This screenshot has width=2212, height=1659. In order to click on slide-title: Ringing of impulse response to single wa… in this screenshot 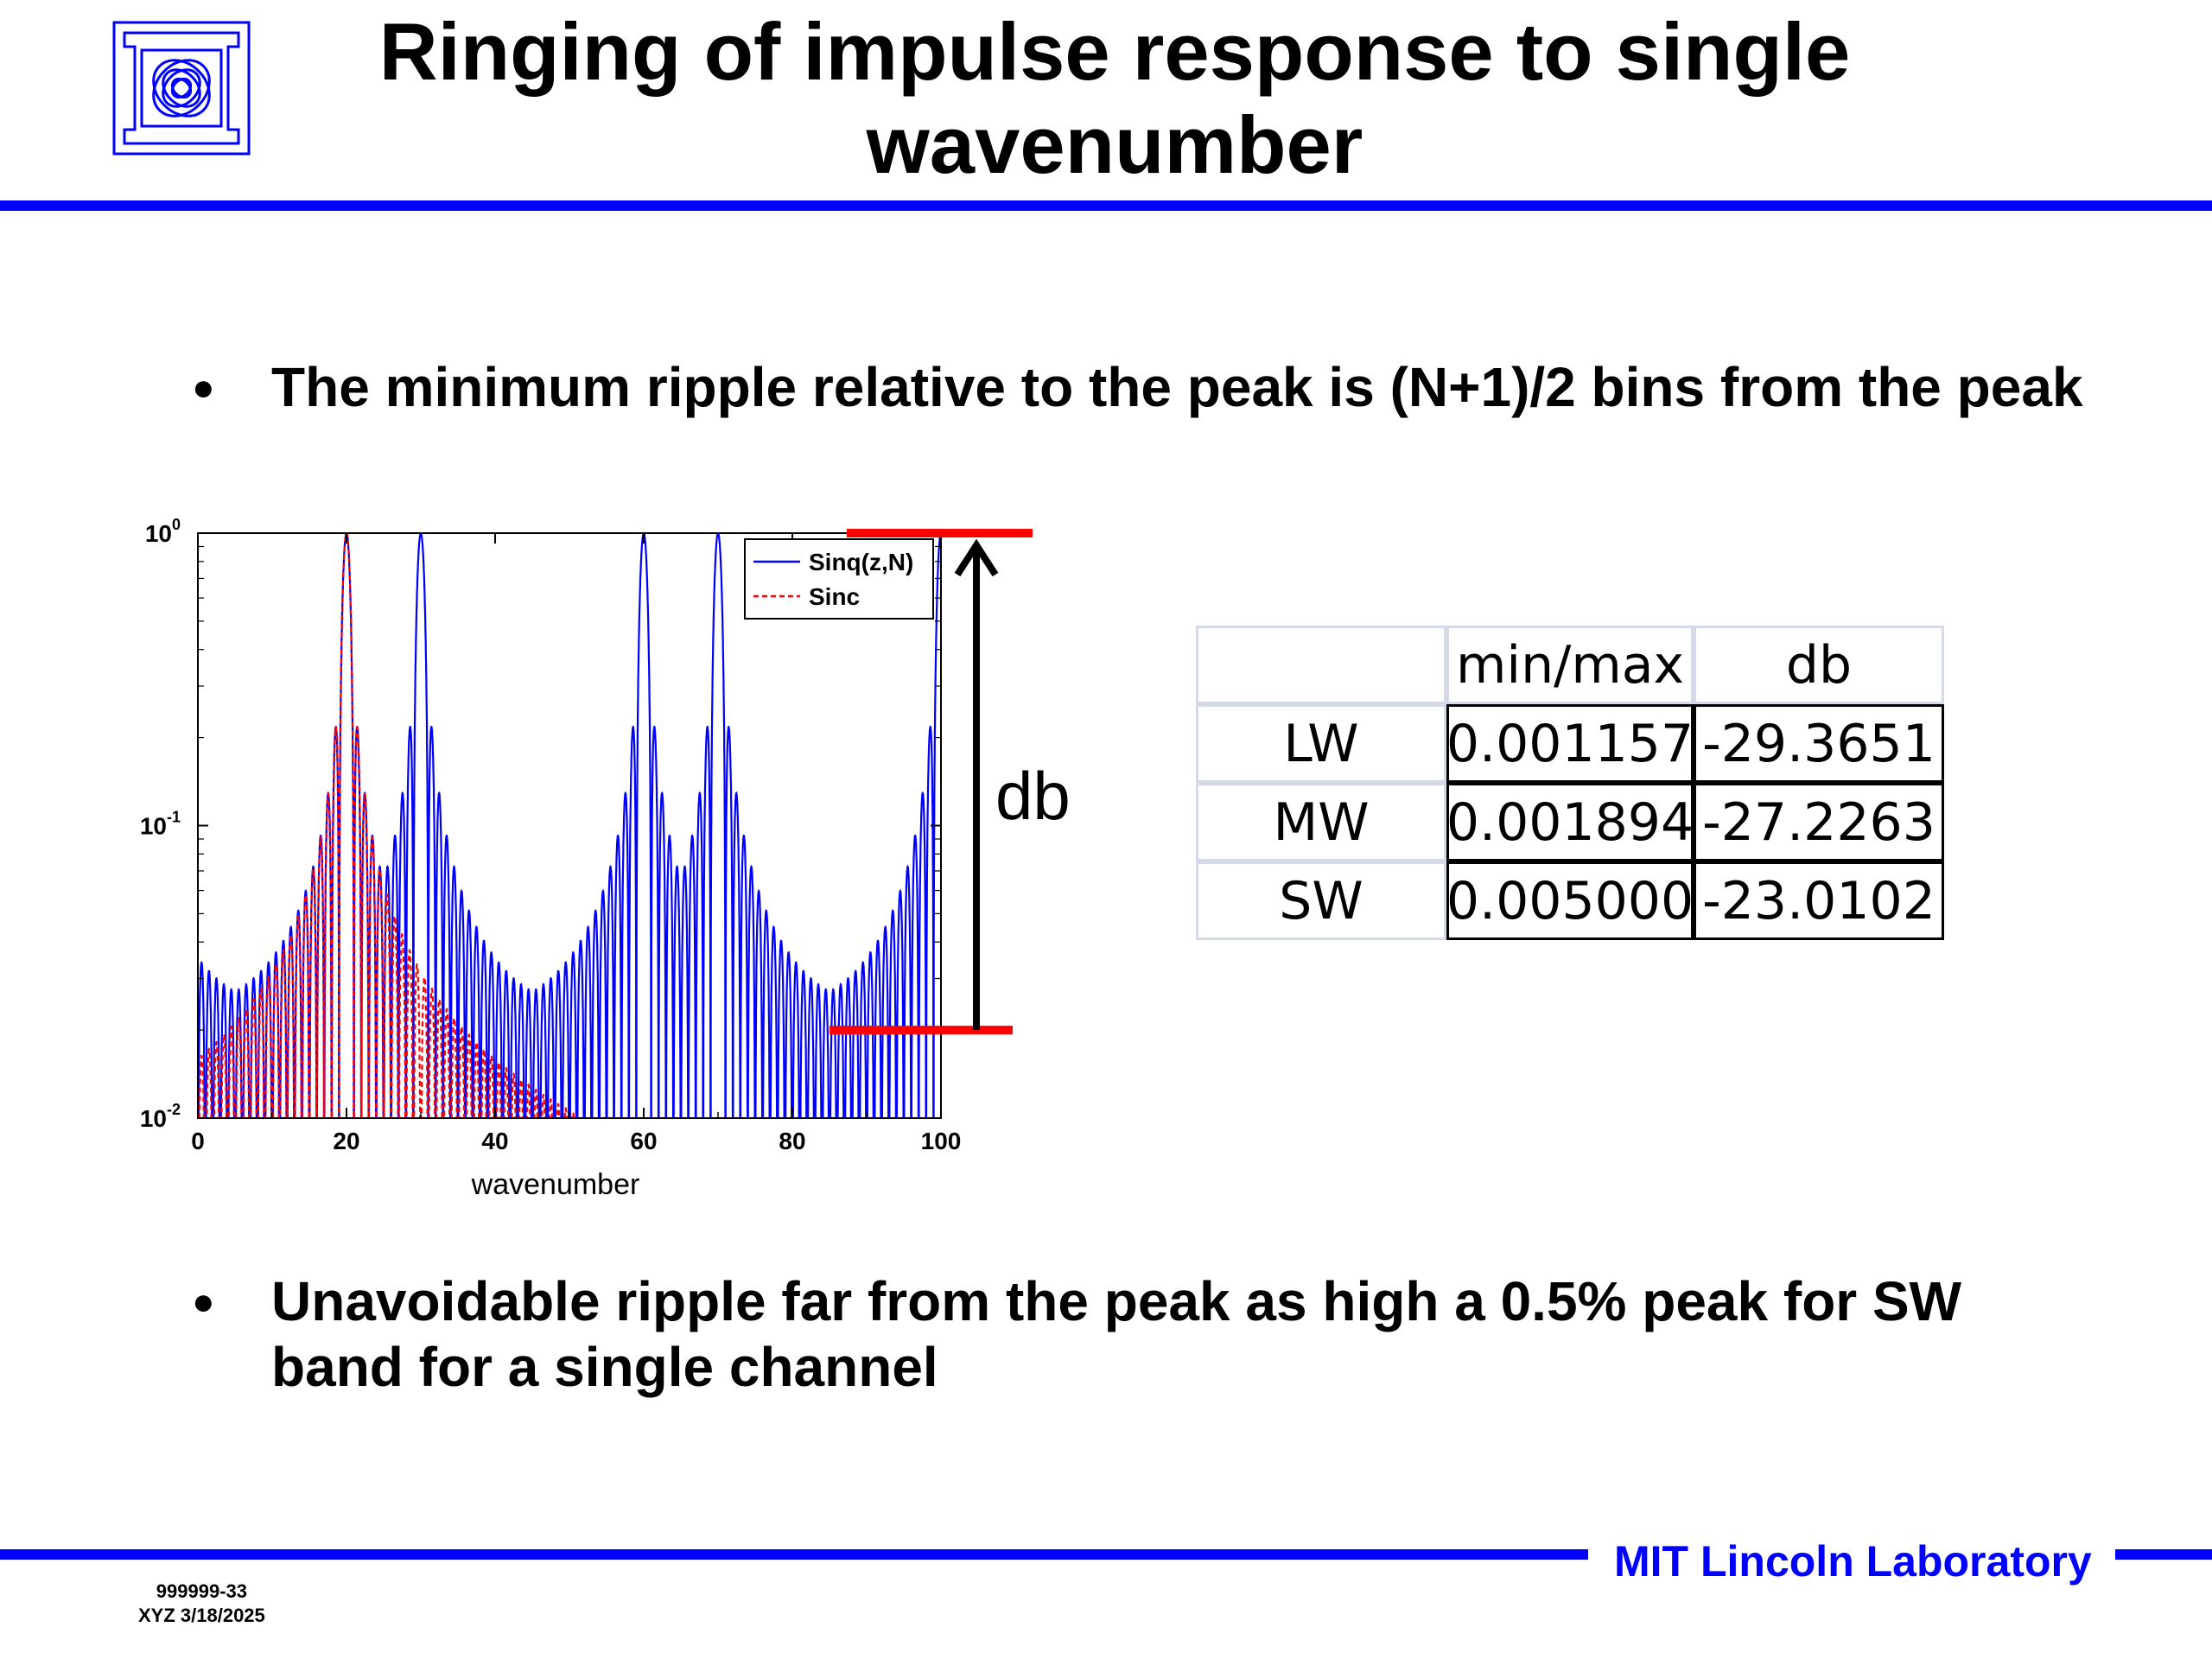, I will do `click(1114, 98)`.